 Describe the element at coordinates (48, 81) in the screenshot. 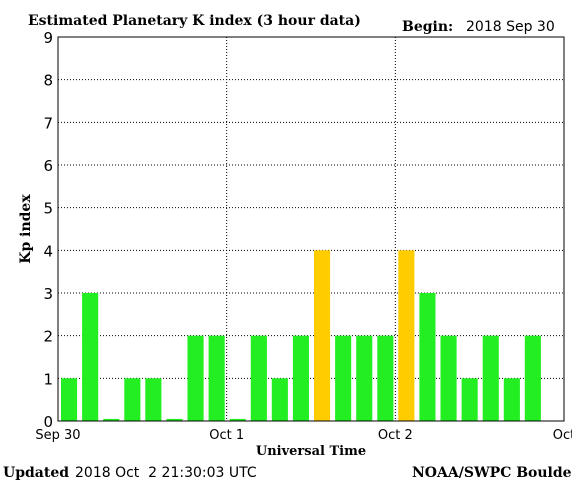

I see `y-tick-label: 8` at that location.